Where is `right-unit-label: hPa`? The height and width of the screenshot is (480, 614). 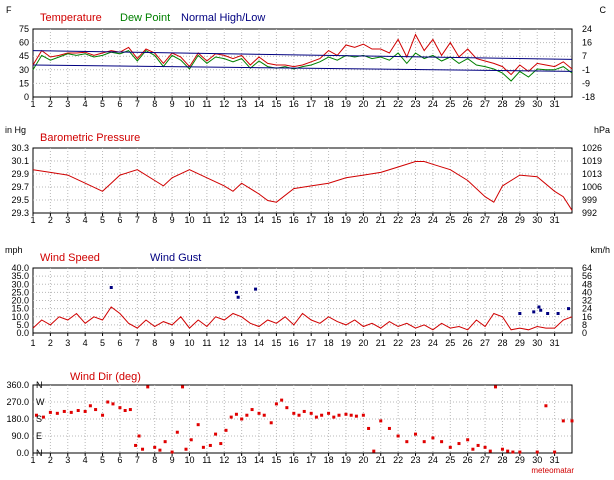 right-unit-label: hPa is located at coordinates (602, 130).